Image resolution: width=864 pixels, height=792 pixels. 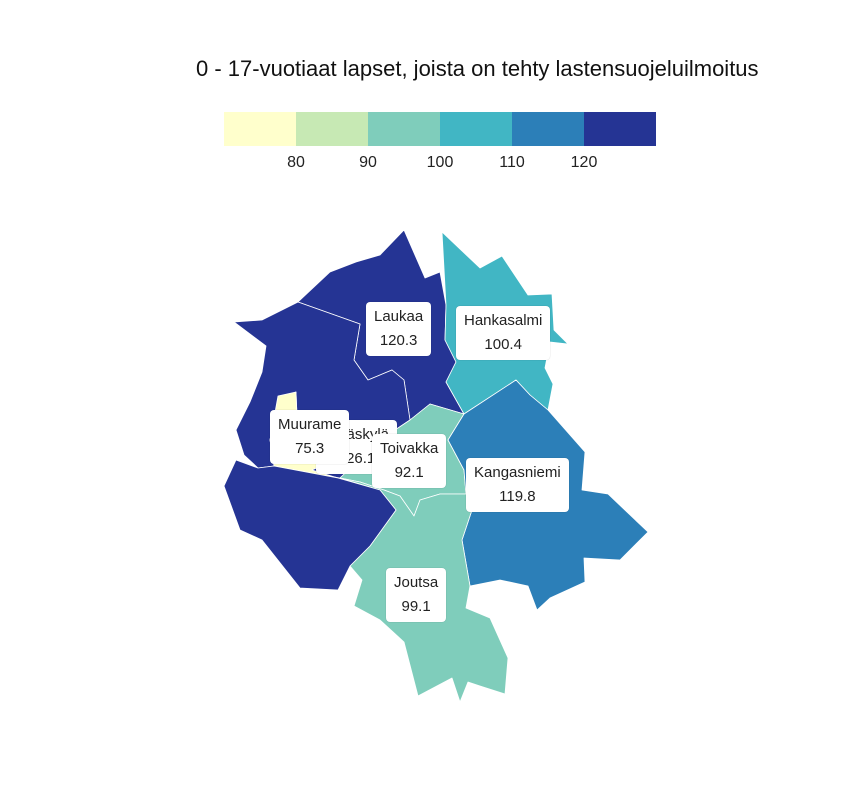 What do you see at coordinates (584, 162) in the screenshot?
I see `legend-tick-120: 120` at bounding box center [584, 162].